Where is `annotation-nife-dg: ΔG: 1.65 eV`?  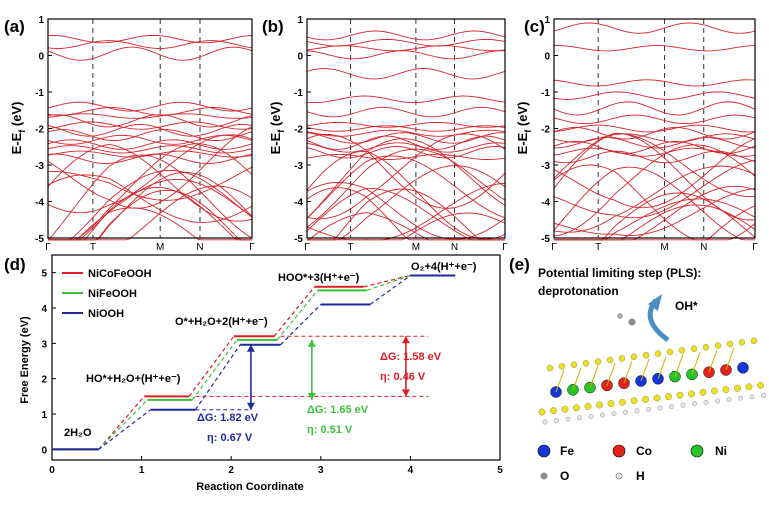 annotation-nife-dg: ΔG: 1.65 eV is located at coordinates (338, 410).